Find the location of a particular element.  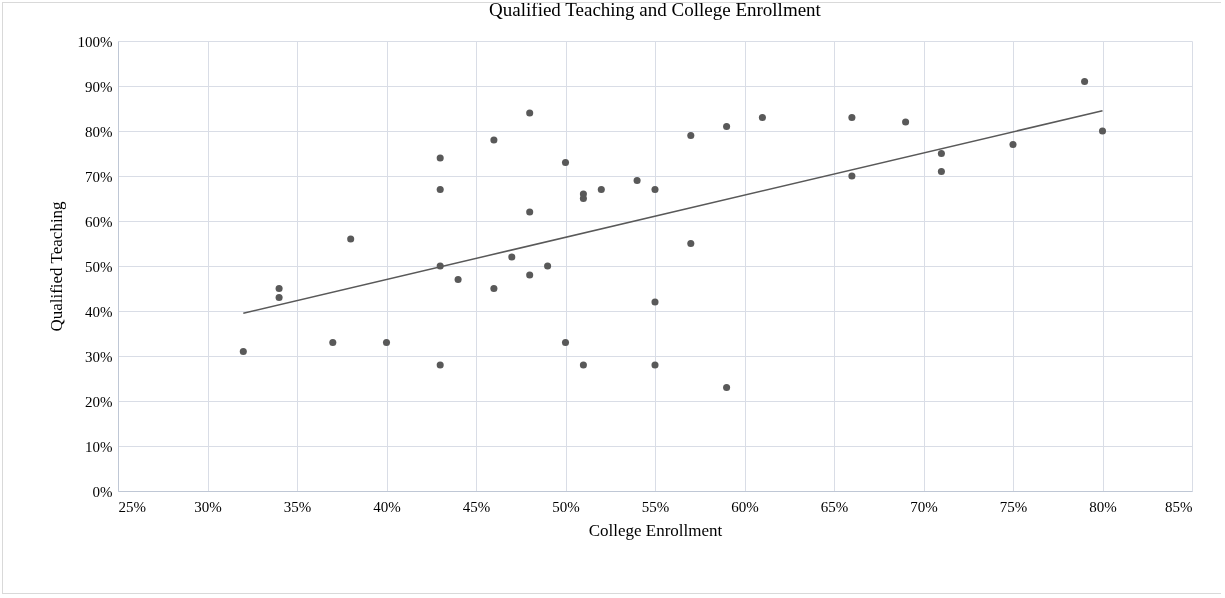

x-tick-label: 40% is located at coordinates (387, 506).